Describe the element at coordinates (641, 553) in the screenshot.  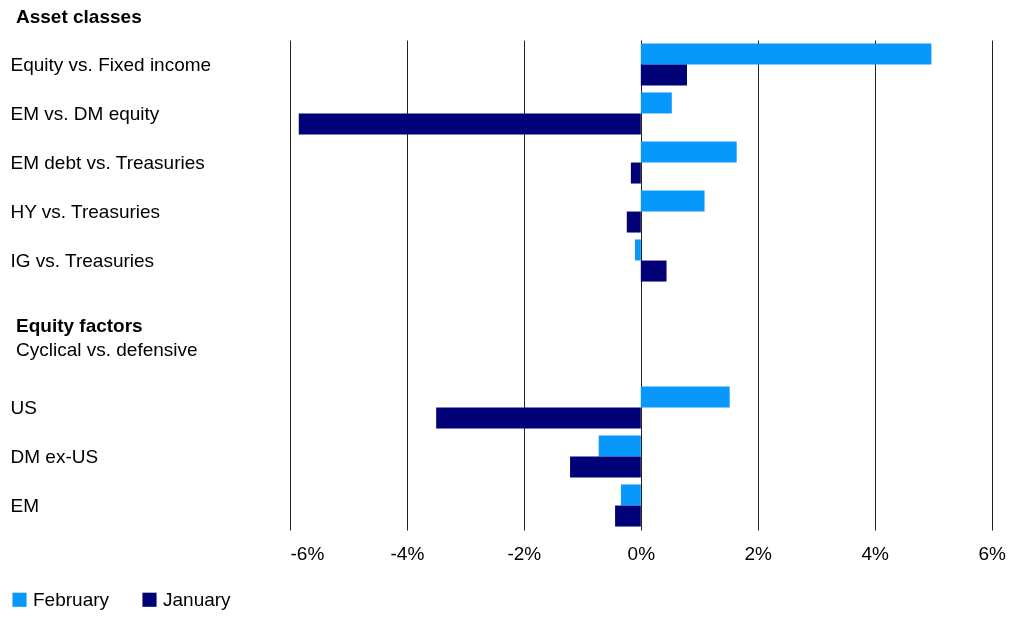
I see `x-tick-label: 0%` at that location.